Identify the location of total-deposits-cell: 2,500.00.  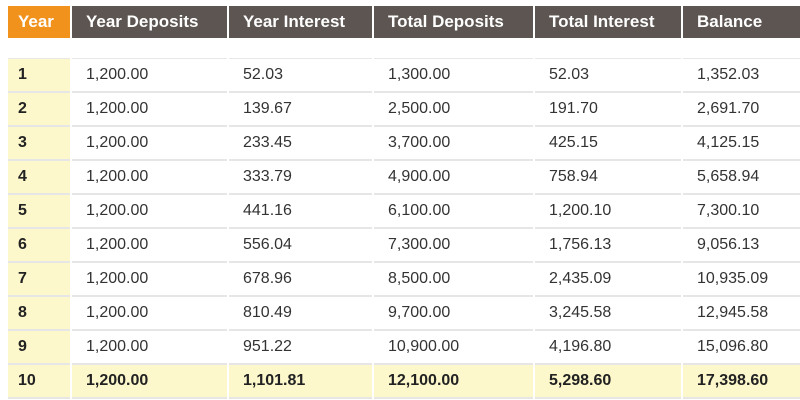
(453, 110).